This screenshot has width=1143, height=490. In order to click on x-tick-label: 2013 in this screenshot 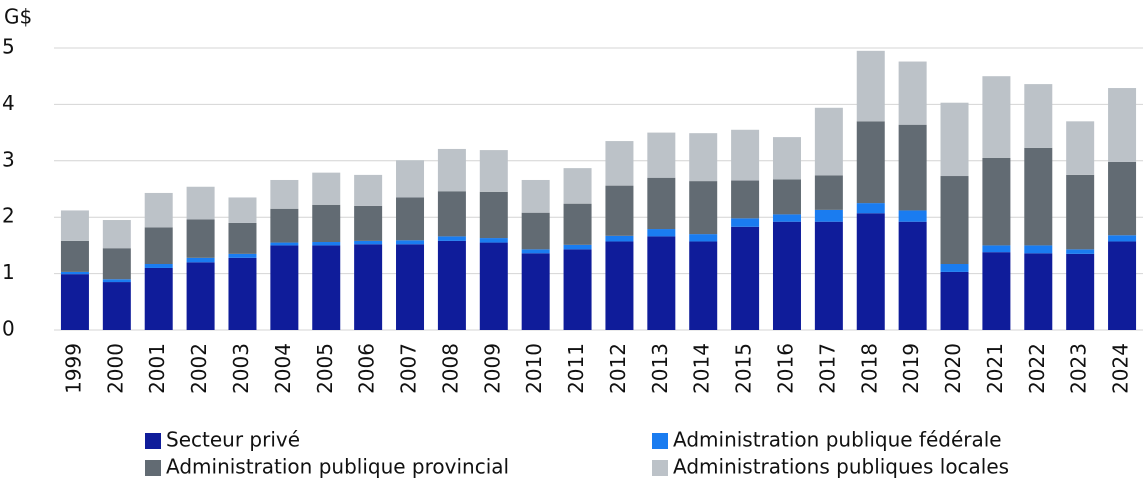, I will do `click(660, 368)`.